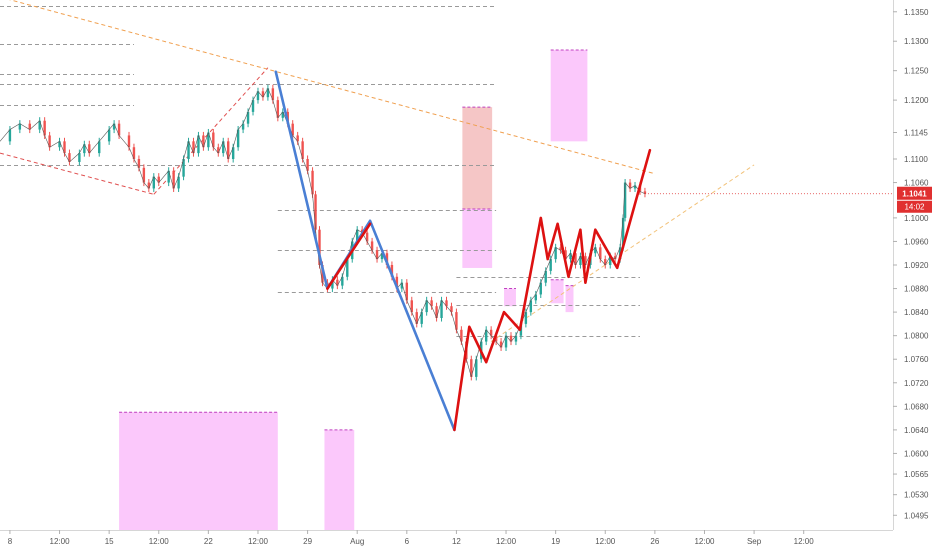 This screenshot has width=932, height=555. Describe the element at coordinates (916, 430) in the screenshot. I see `y-tick-label: 1.0640` at that location.